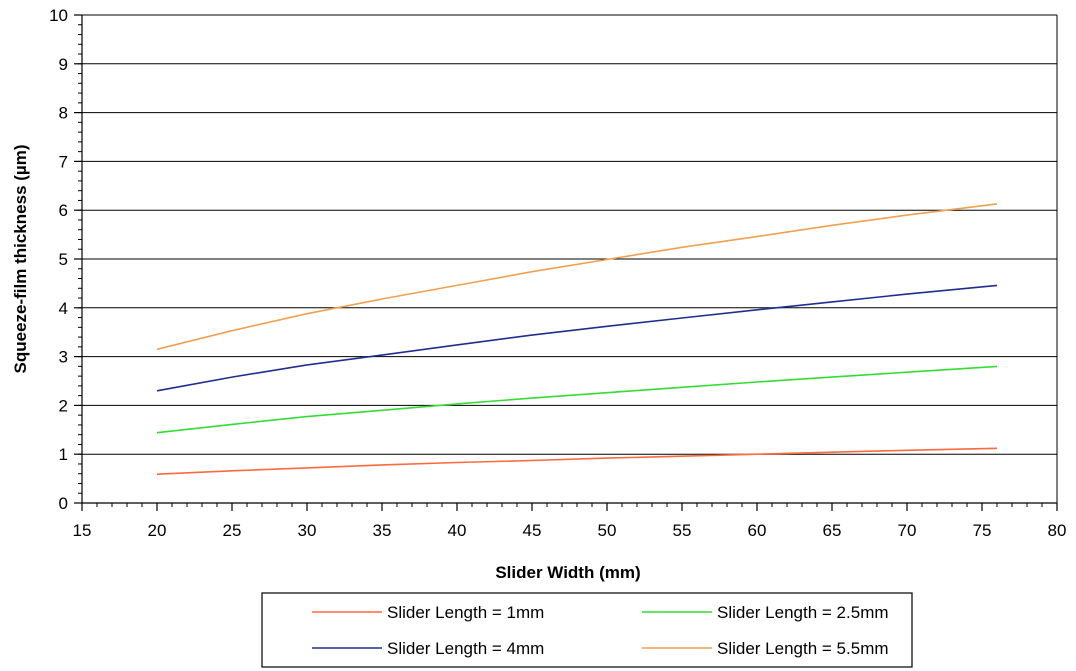 The width and height of the screenshot is (1076, 671). I want to click on y-tick-label: 1, so click(63, 454).